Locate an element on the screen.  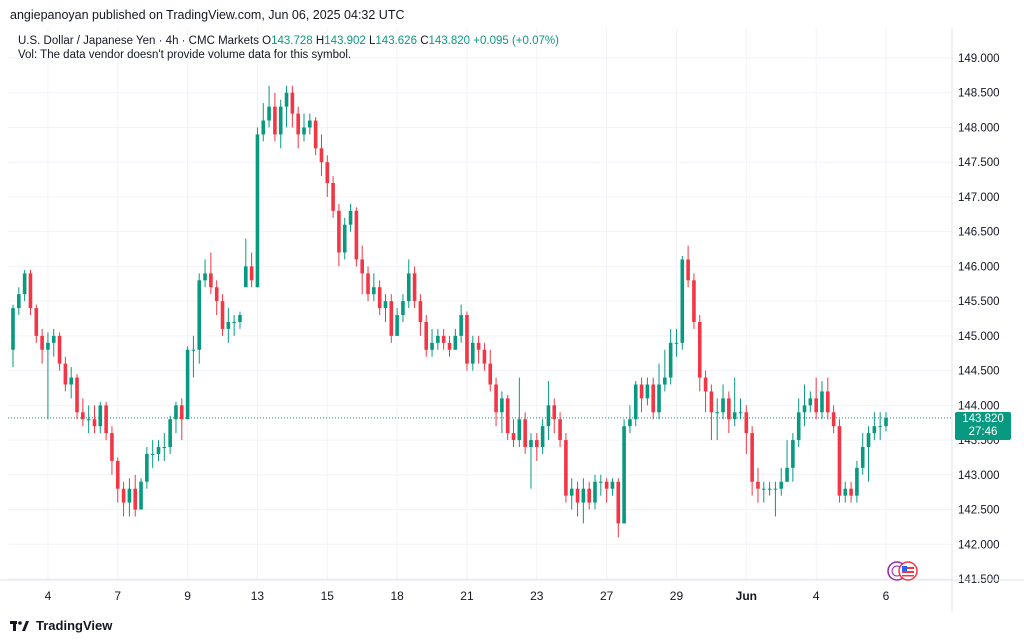
high-value: 143.902 is located at coordinates (345, 41).